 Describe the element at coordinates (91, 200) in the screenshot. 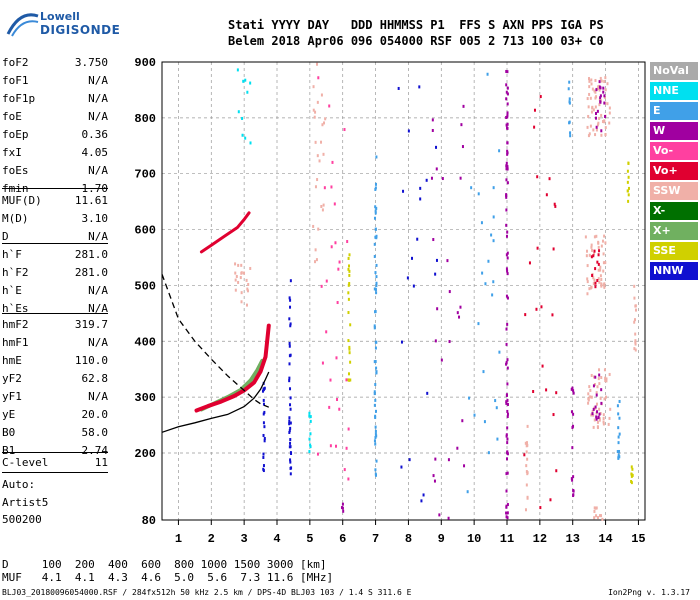

I see `param-value: 11.61` at that location.